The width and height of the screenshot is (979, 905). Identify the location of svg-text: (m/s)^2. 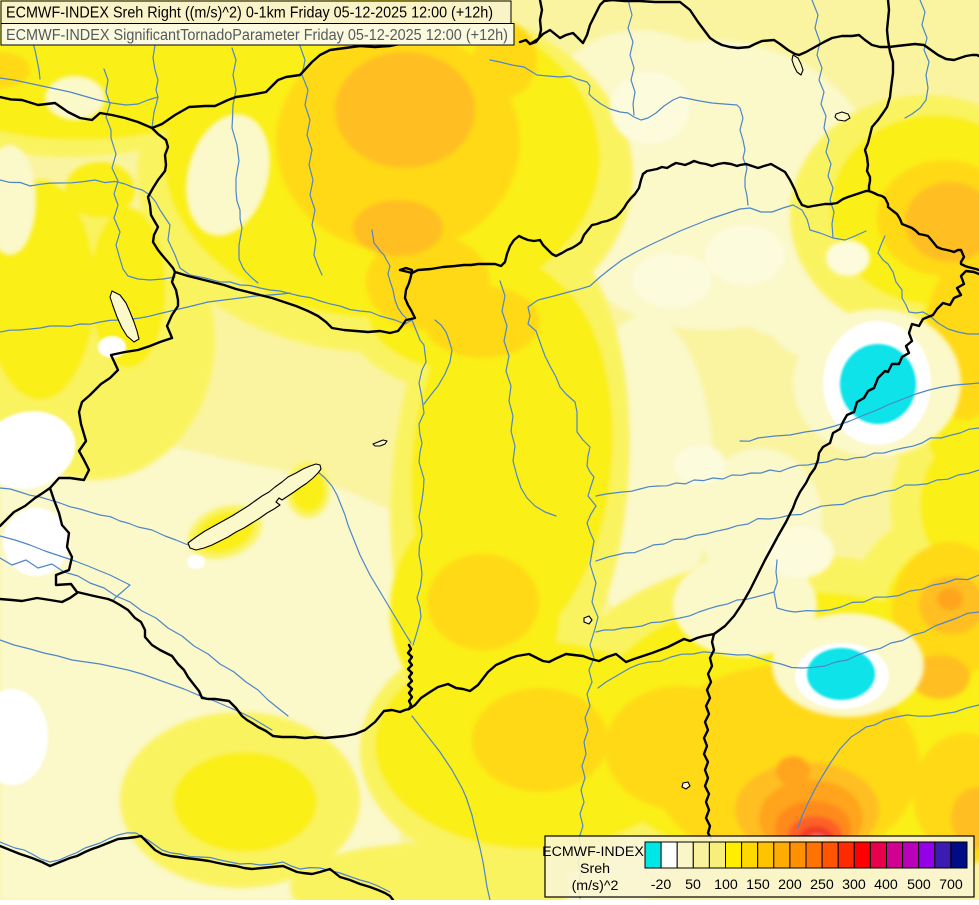
(595, 886).